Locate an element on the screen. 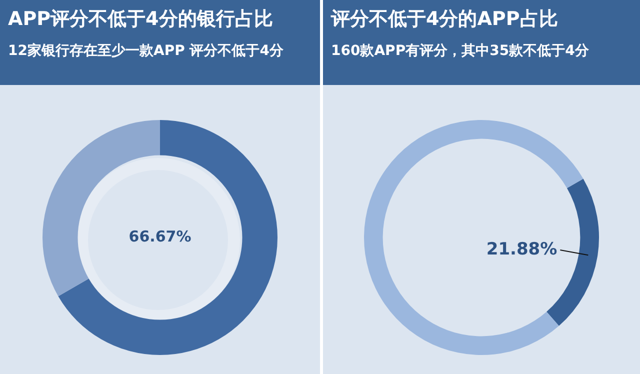 The width and height of the screenshot is (640, 374). data-label: 21.88% is located at coordinates (522, 249).